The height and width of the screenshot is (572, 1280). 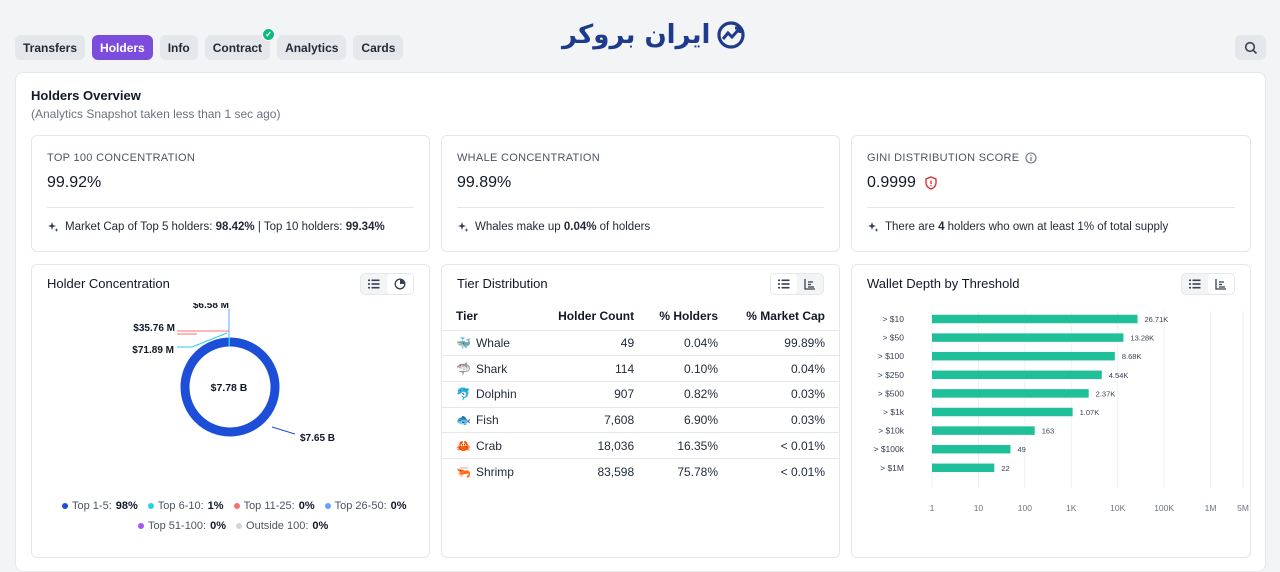 What do you see at coordinates (365, 227) in the screenshot?
I see `note-value: 99.34%` at bounding box center [365, 227].